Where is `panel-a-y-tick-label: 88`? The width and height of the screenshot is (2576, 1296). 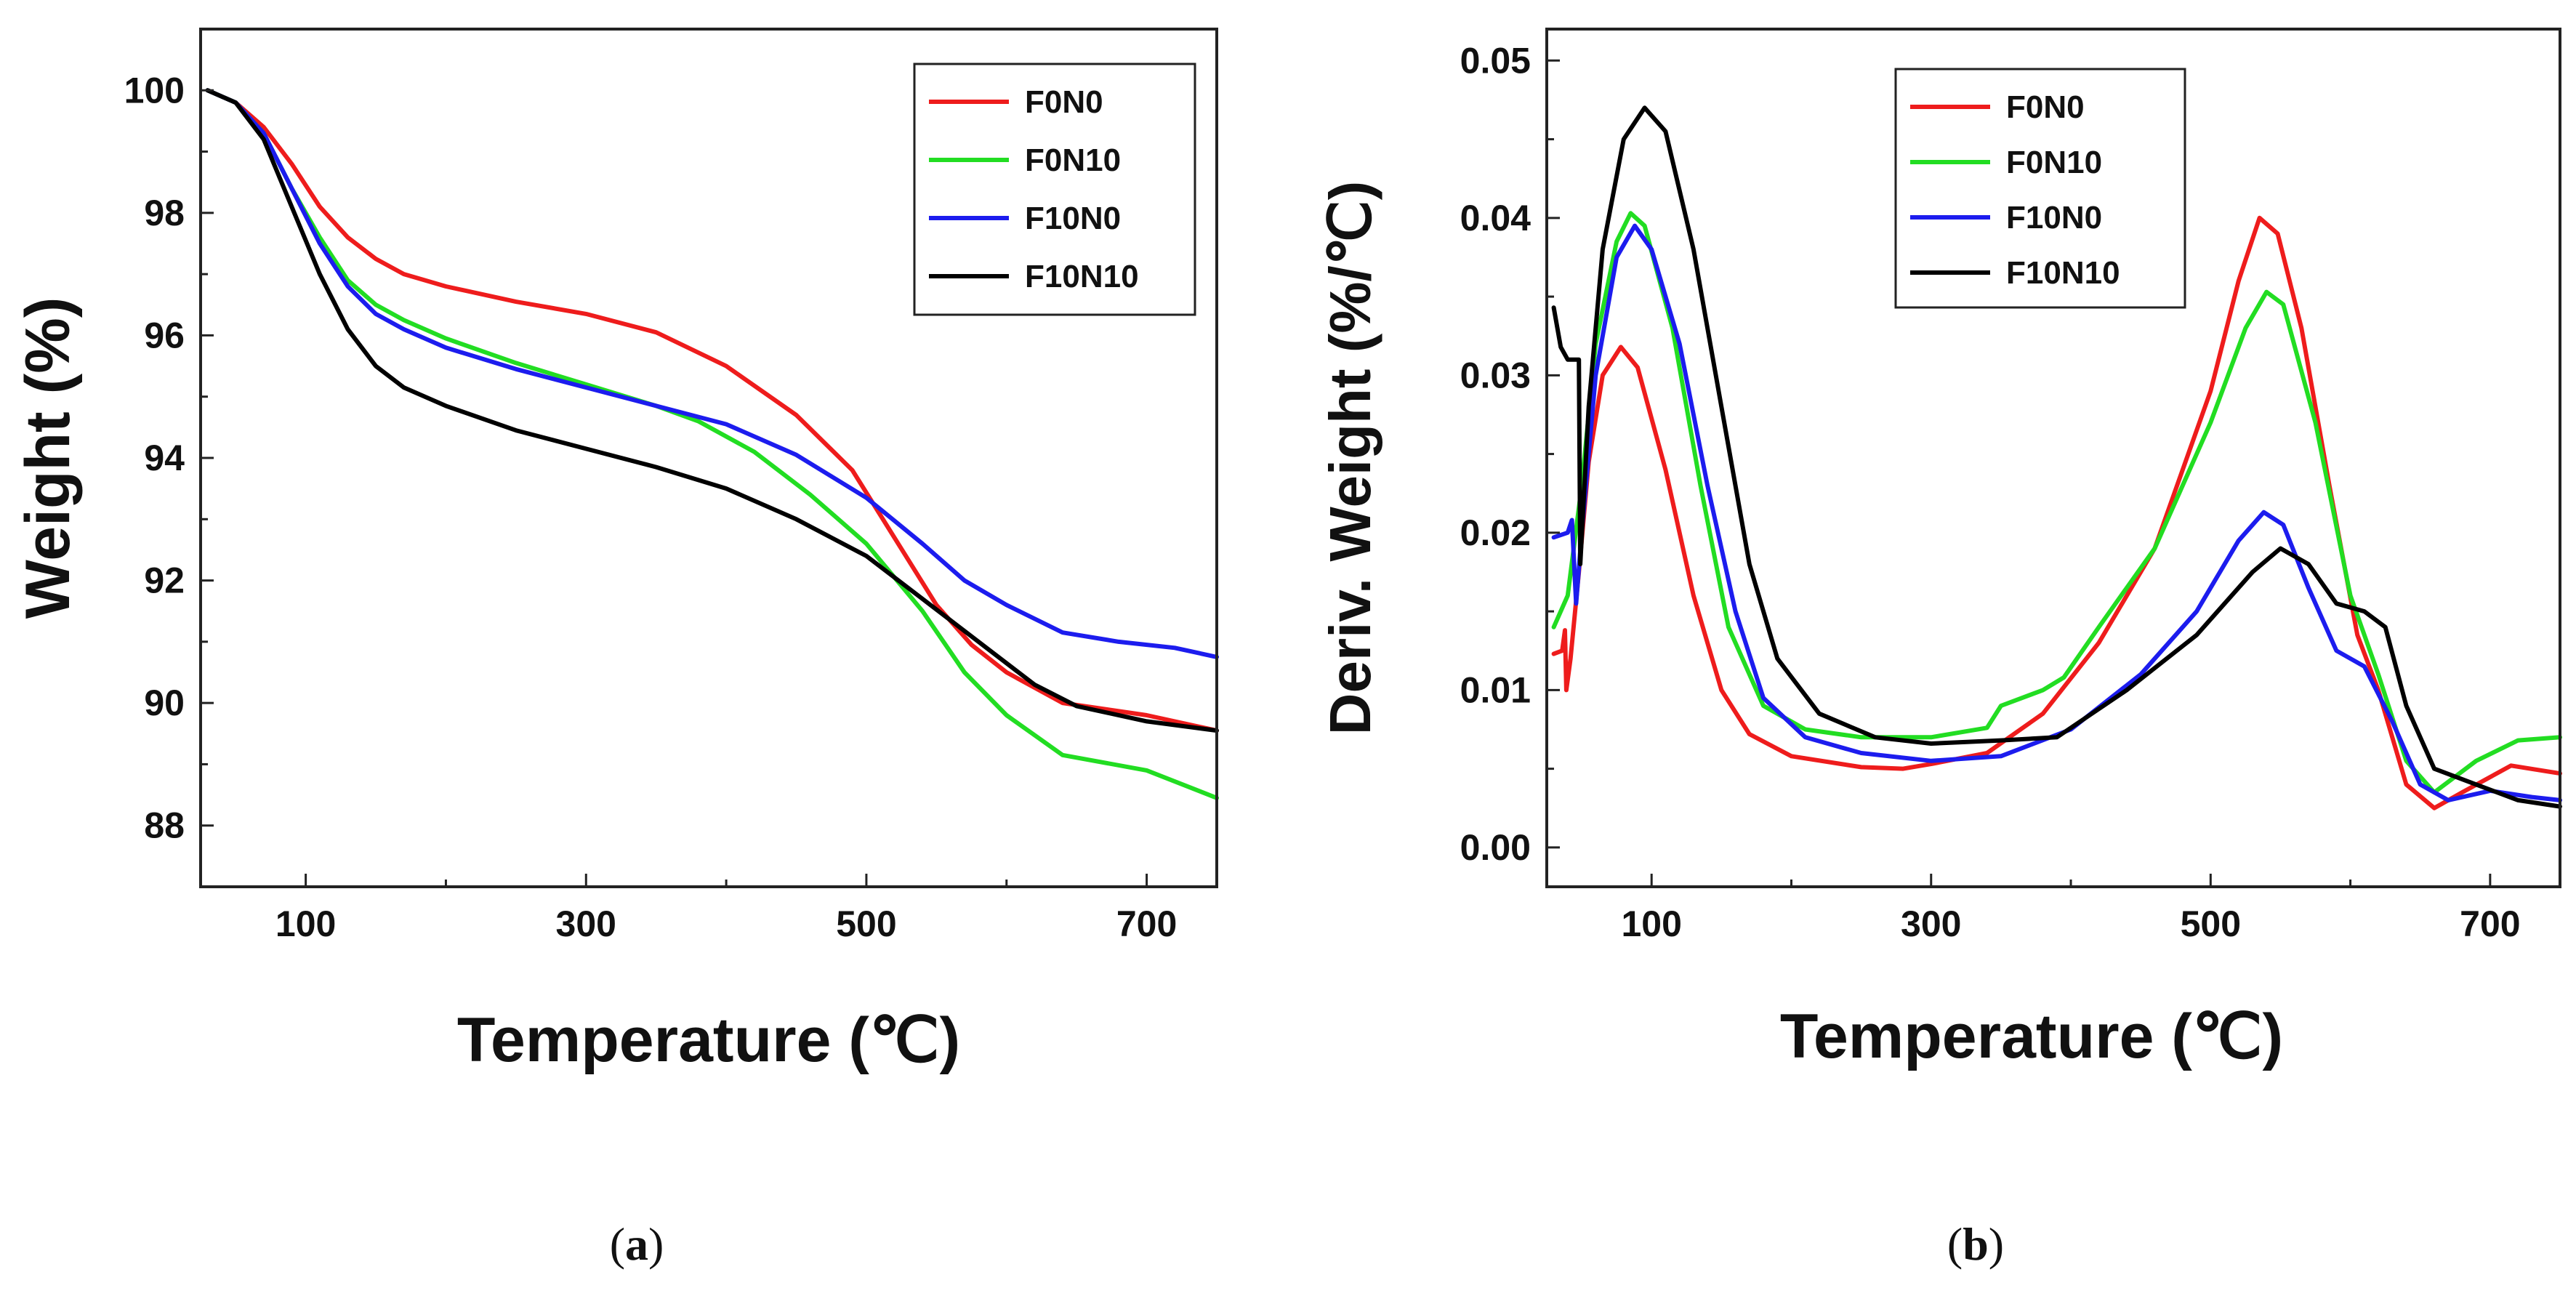 panel-a-y-tick-label: 88 is located at coordinates (164, 825).